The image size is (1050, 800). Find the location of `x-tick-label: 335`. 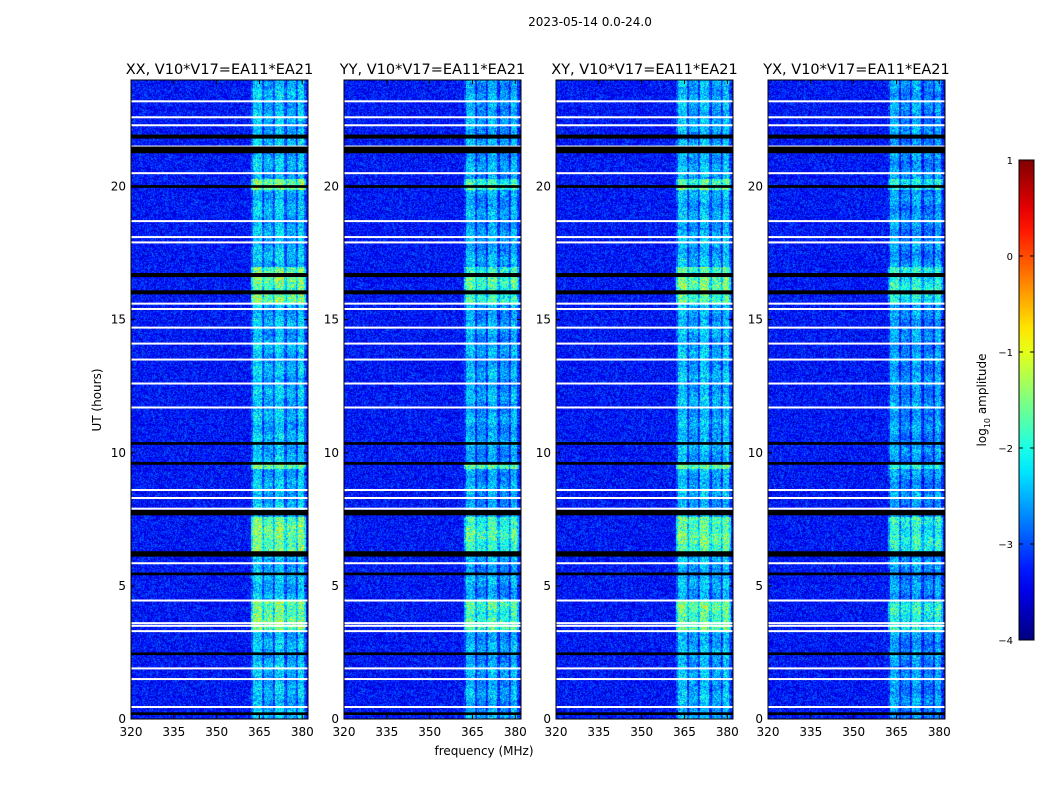

x-tick-label: 335 is located at coordinates (598, 732).